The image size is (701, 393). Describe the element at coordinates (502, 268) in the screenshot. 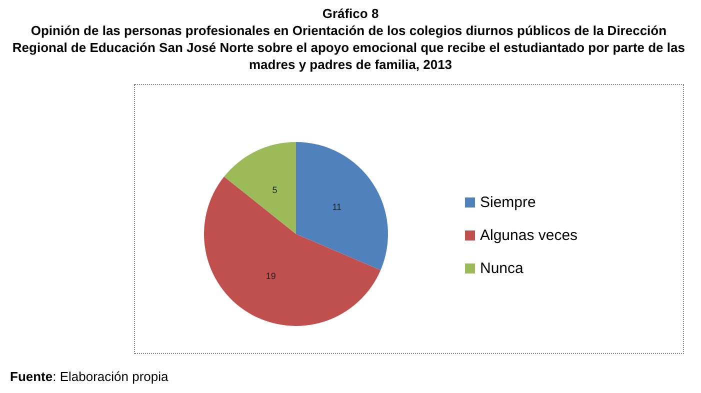

I see `legend-label: Nunca` at that location.